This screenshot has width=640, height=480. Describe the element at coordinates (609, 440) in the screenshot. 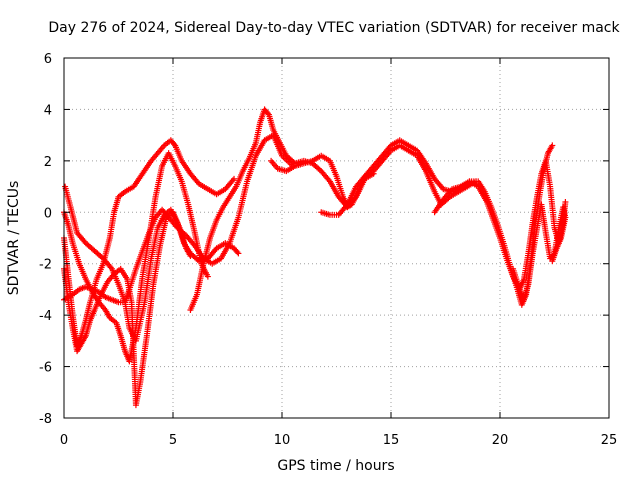

I see `x-tick-label: 25` at that location.